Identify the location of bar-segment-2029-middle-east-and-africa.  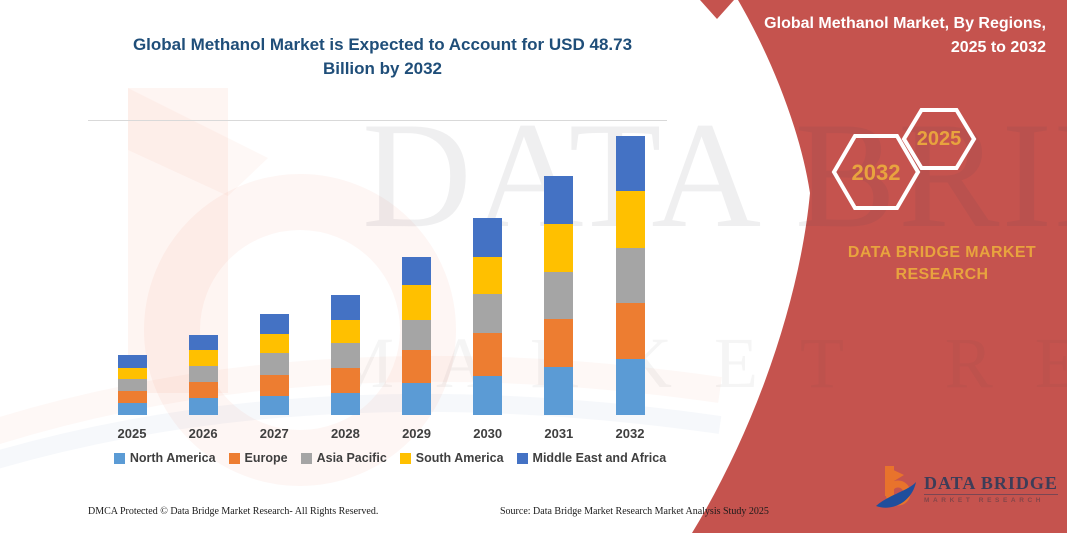
(417, 271).